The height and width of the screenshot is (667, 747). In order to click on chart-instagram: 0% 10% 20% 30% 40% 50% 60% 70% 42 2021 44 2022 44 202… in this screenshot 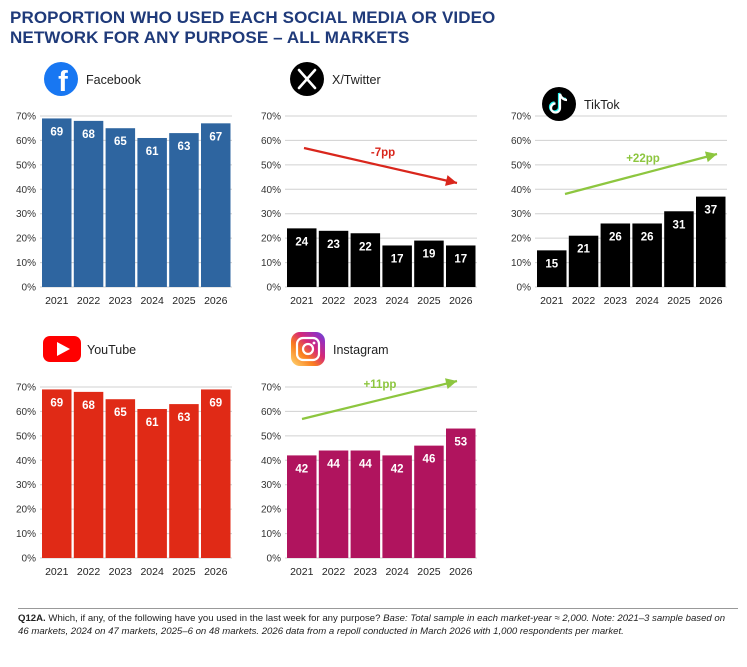, I will do `click(369, 455)`.